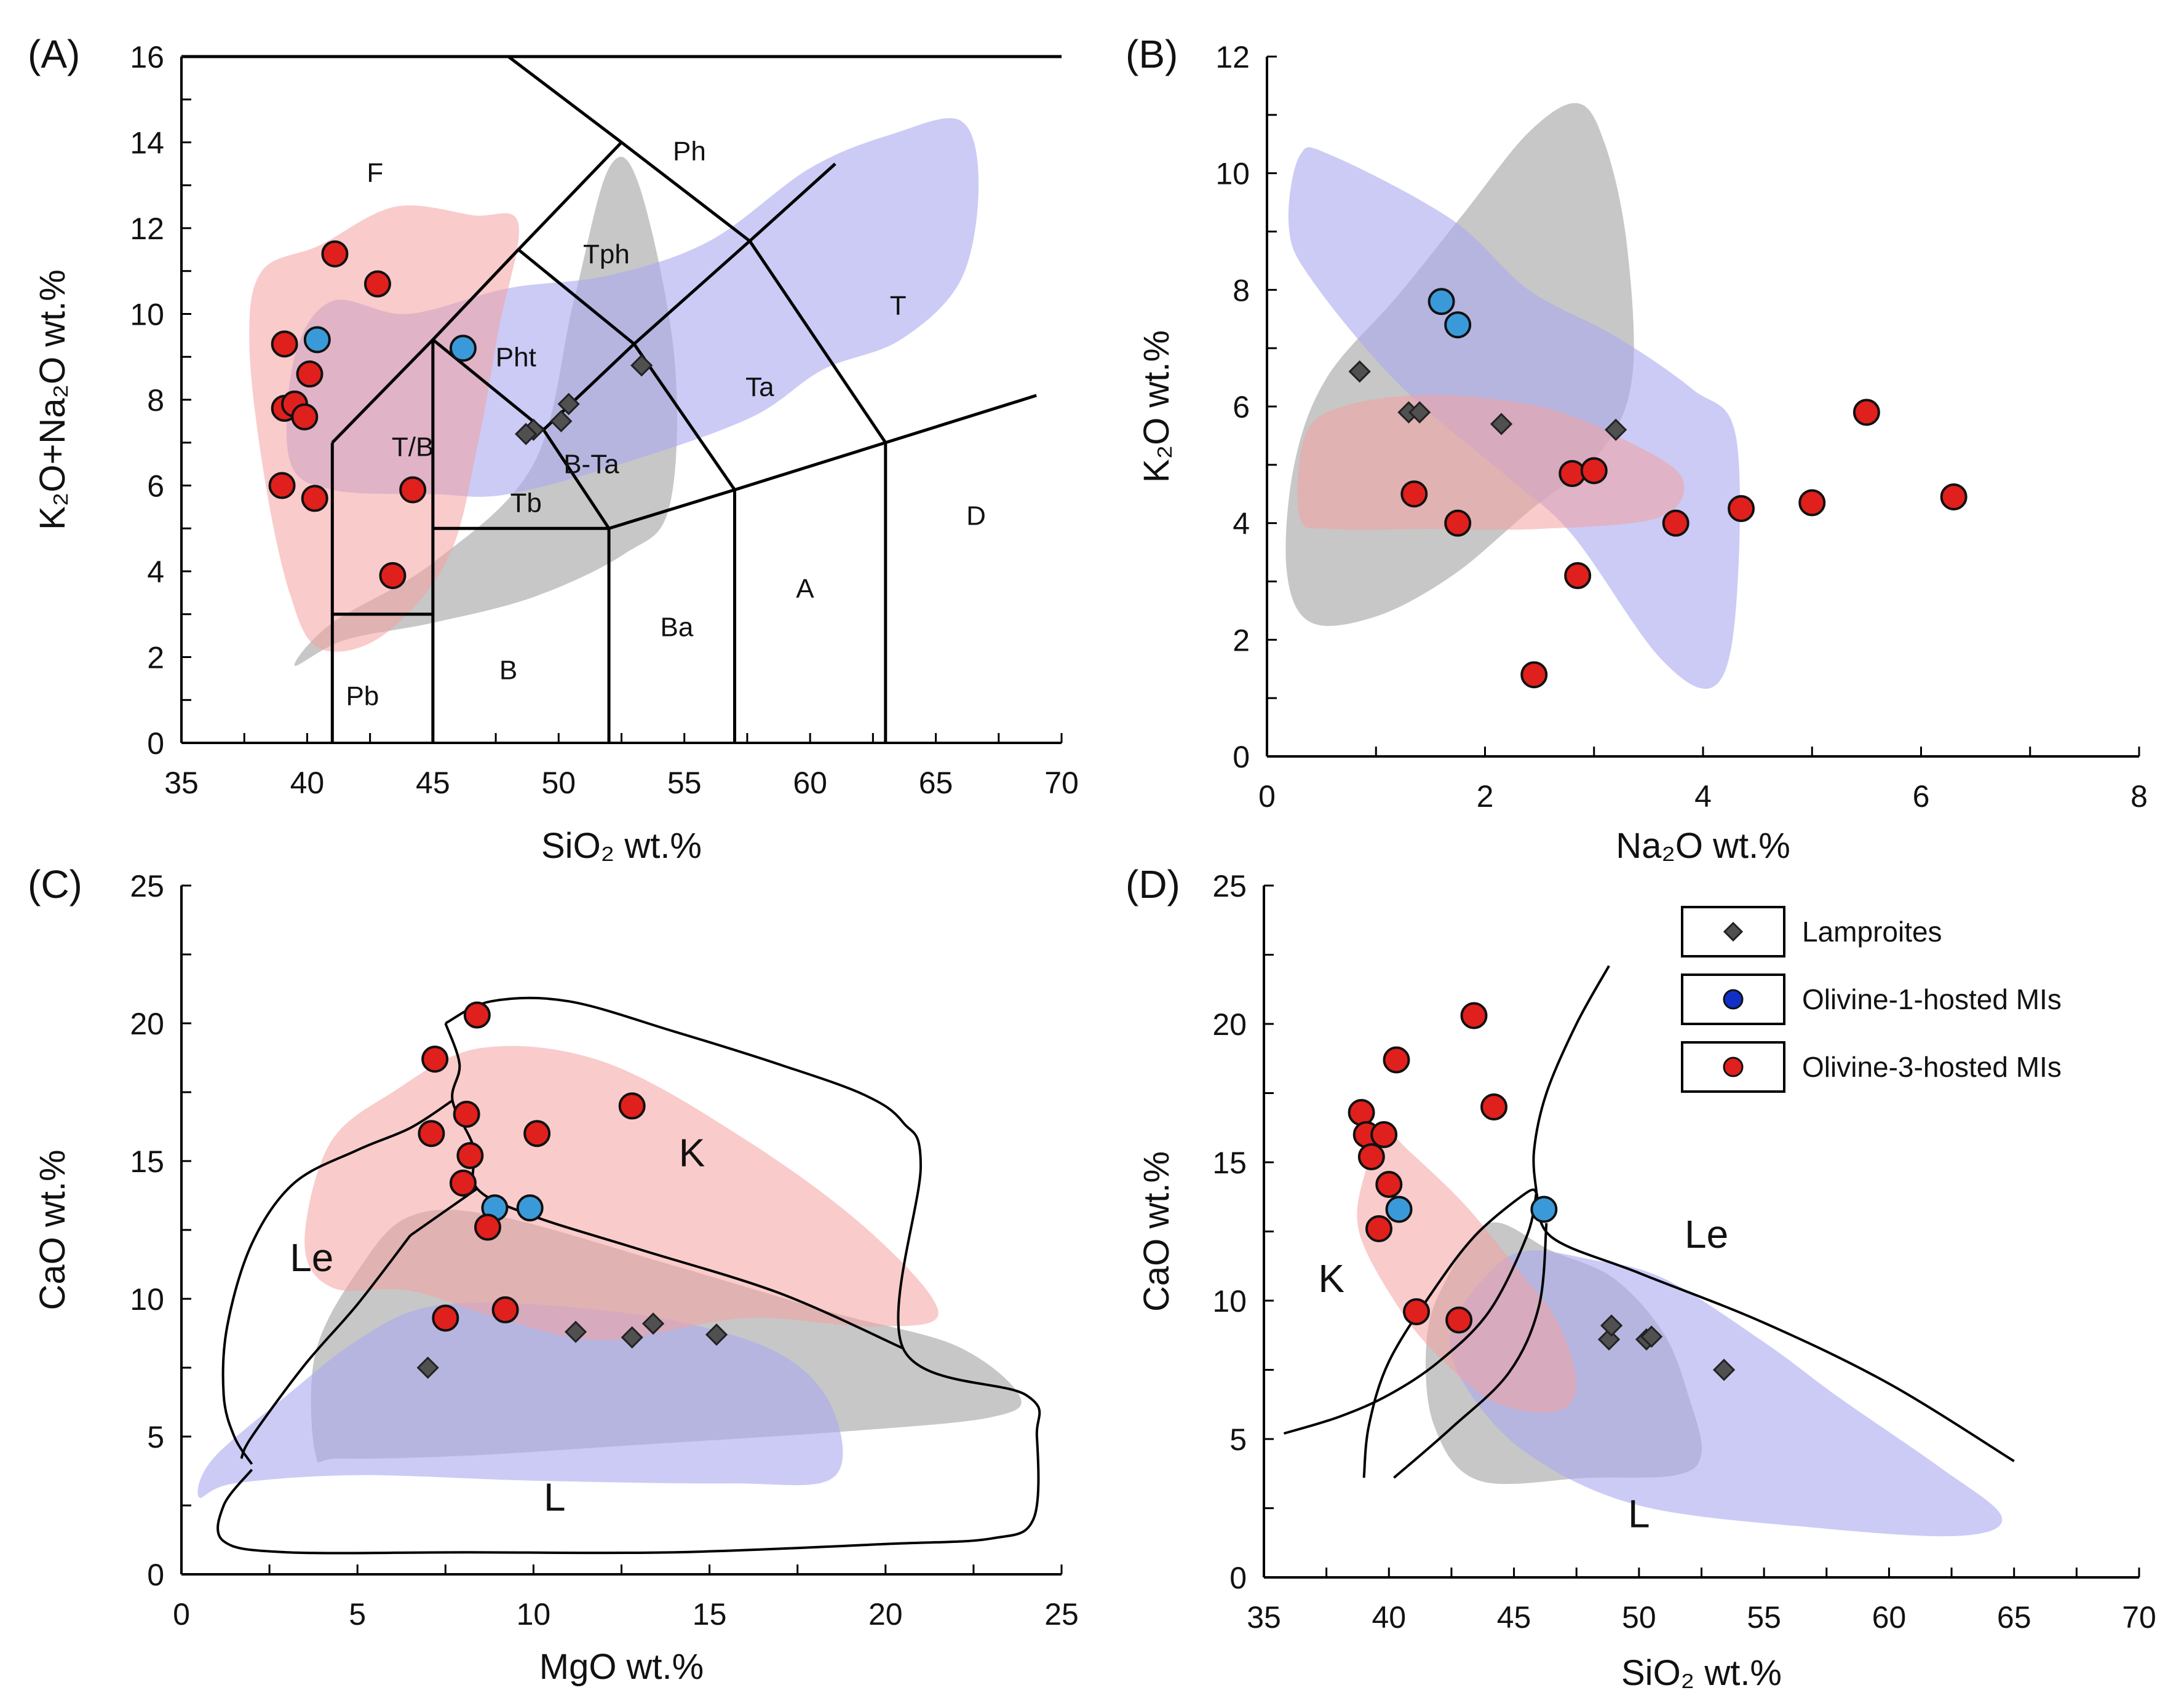 The image size is (2184, 1701). I want to click on legend-label: Olivine-3-hosted MIs, so click(1932, 1067).